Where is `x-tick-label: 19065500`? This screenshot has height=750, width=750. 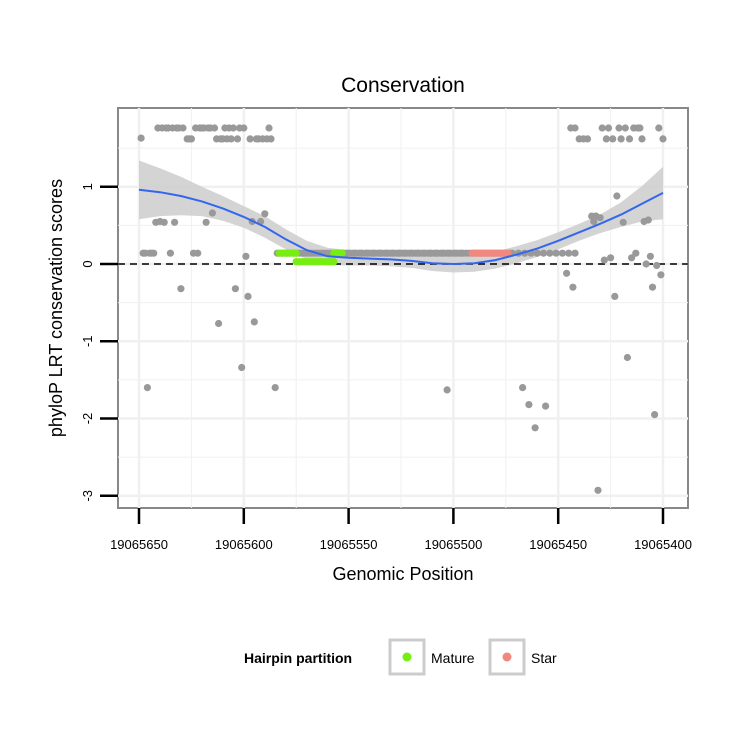 x-tick-label: 19065500 is located at coordinates (453, 544).